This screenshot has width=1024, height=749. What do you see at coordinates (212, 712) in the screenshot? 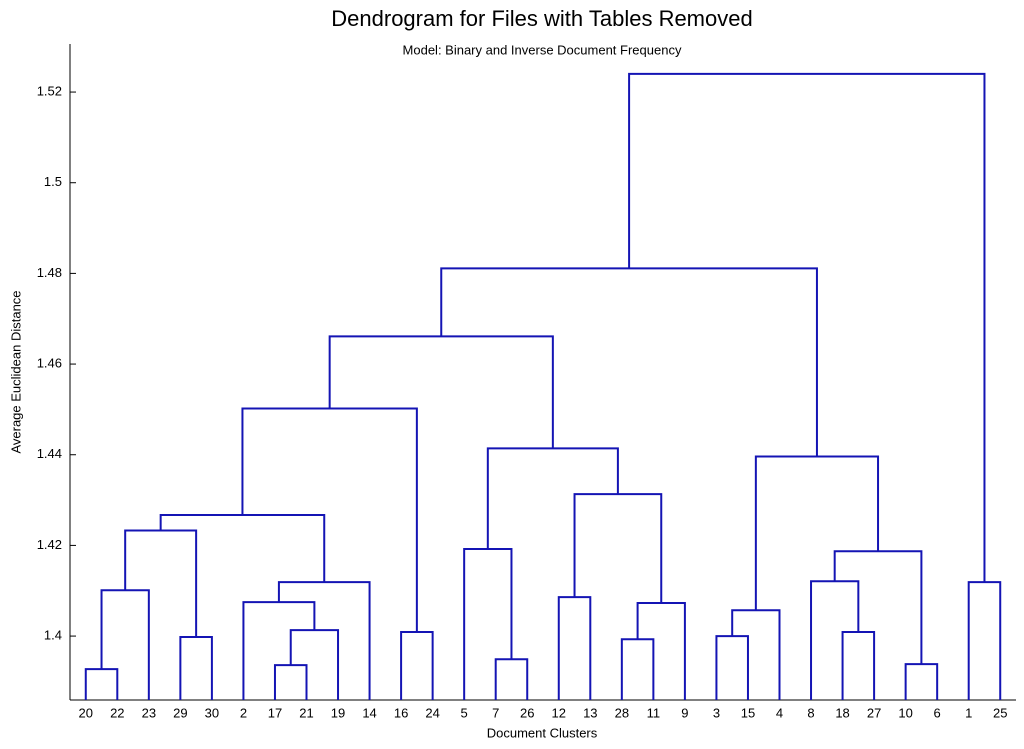
I see `leaf-label: 30` at bounding box center [212, 712].